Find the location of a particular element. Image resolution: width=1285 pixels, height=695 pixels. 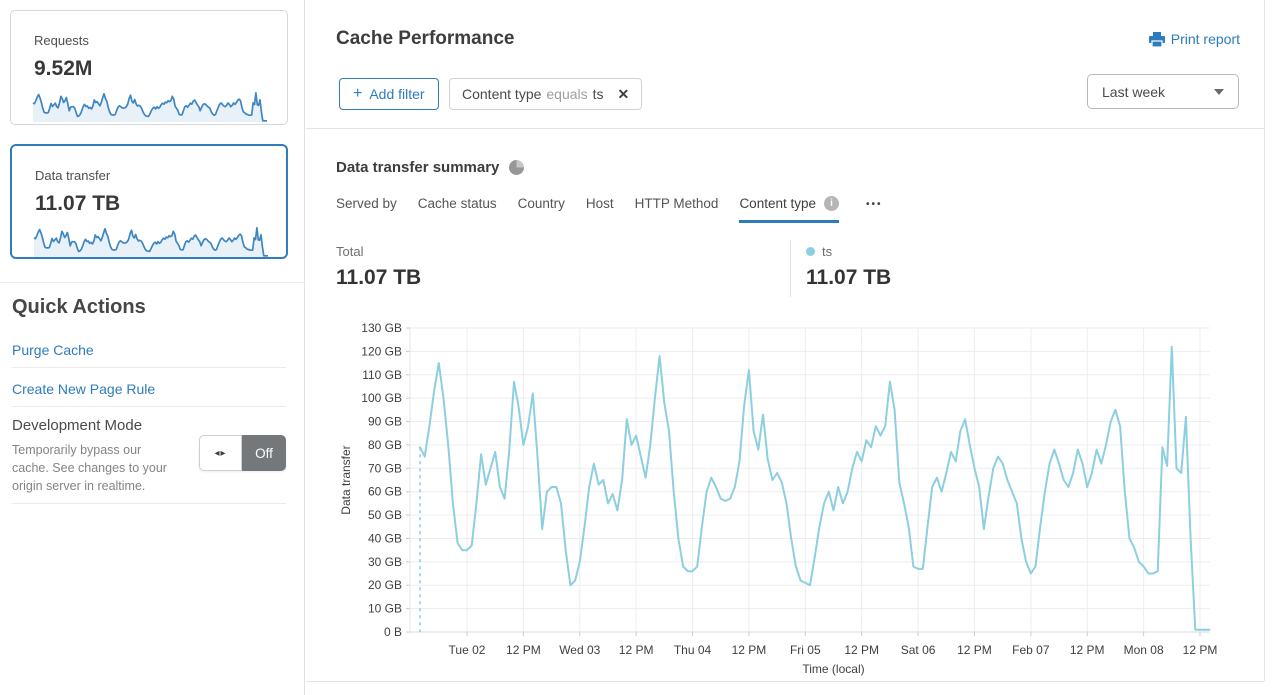

tab-content-type: Content type i is located at coordinates (789, 209).